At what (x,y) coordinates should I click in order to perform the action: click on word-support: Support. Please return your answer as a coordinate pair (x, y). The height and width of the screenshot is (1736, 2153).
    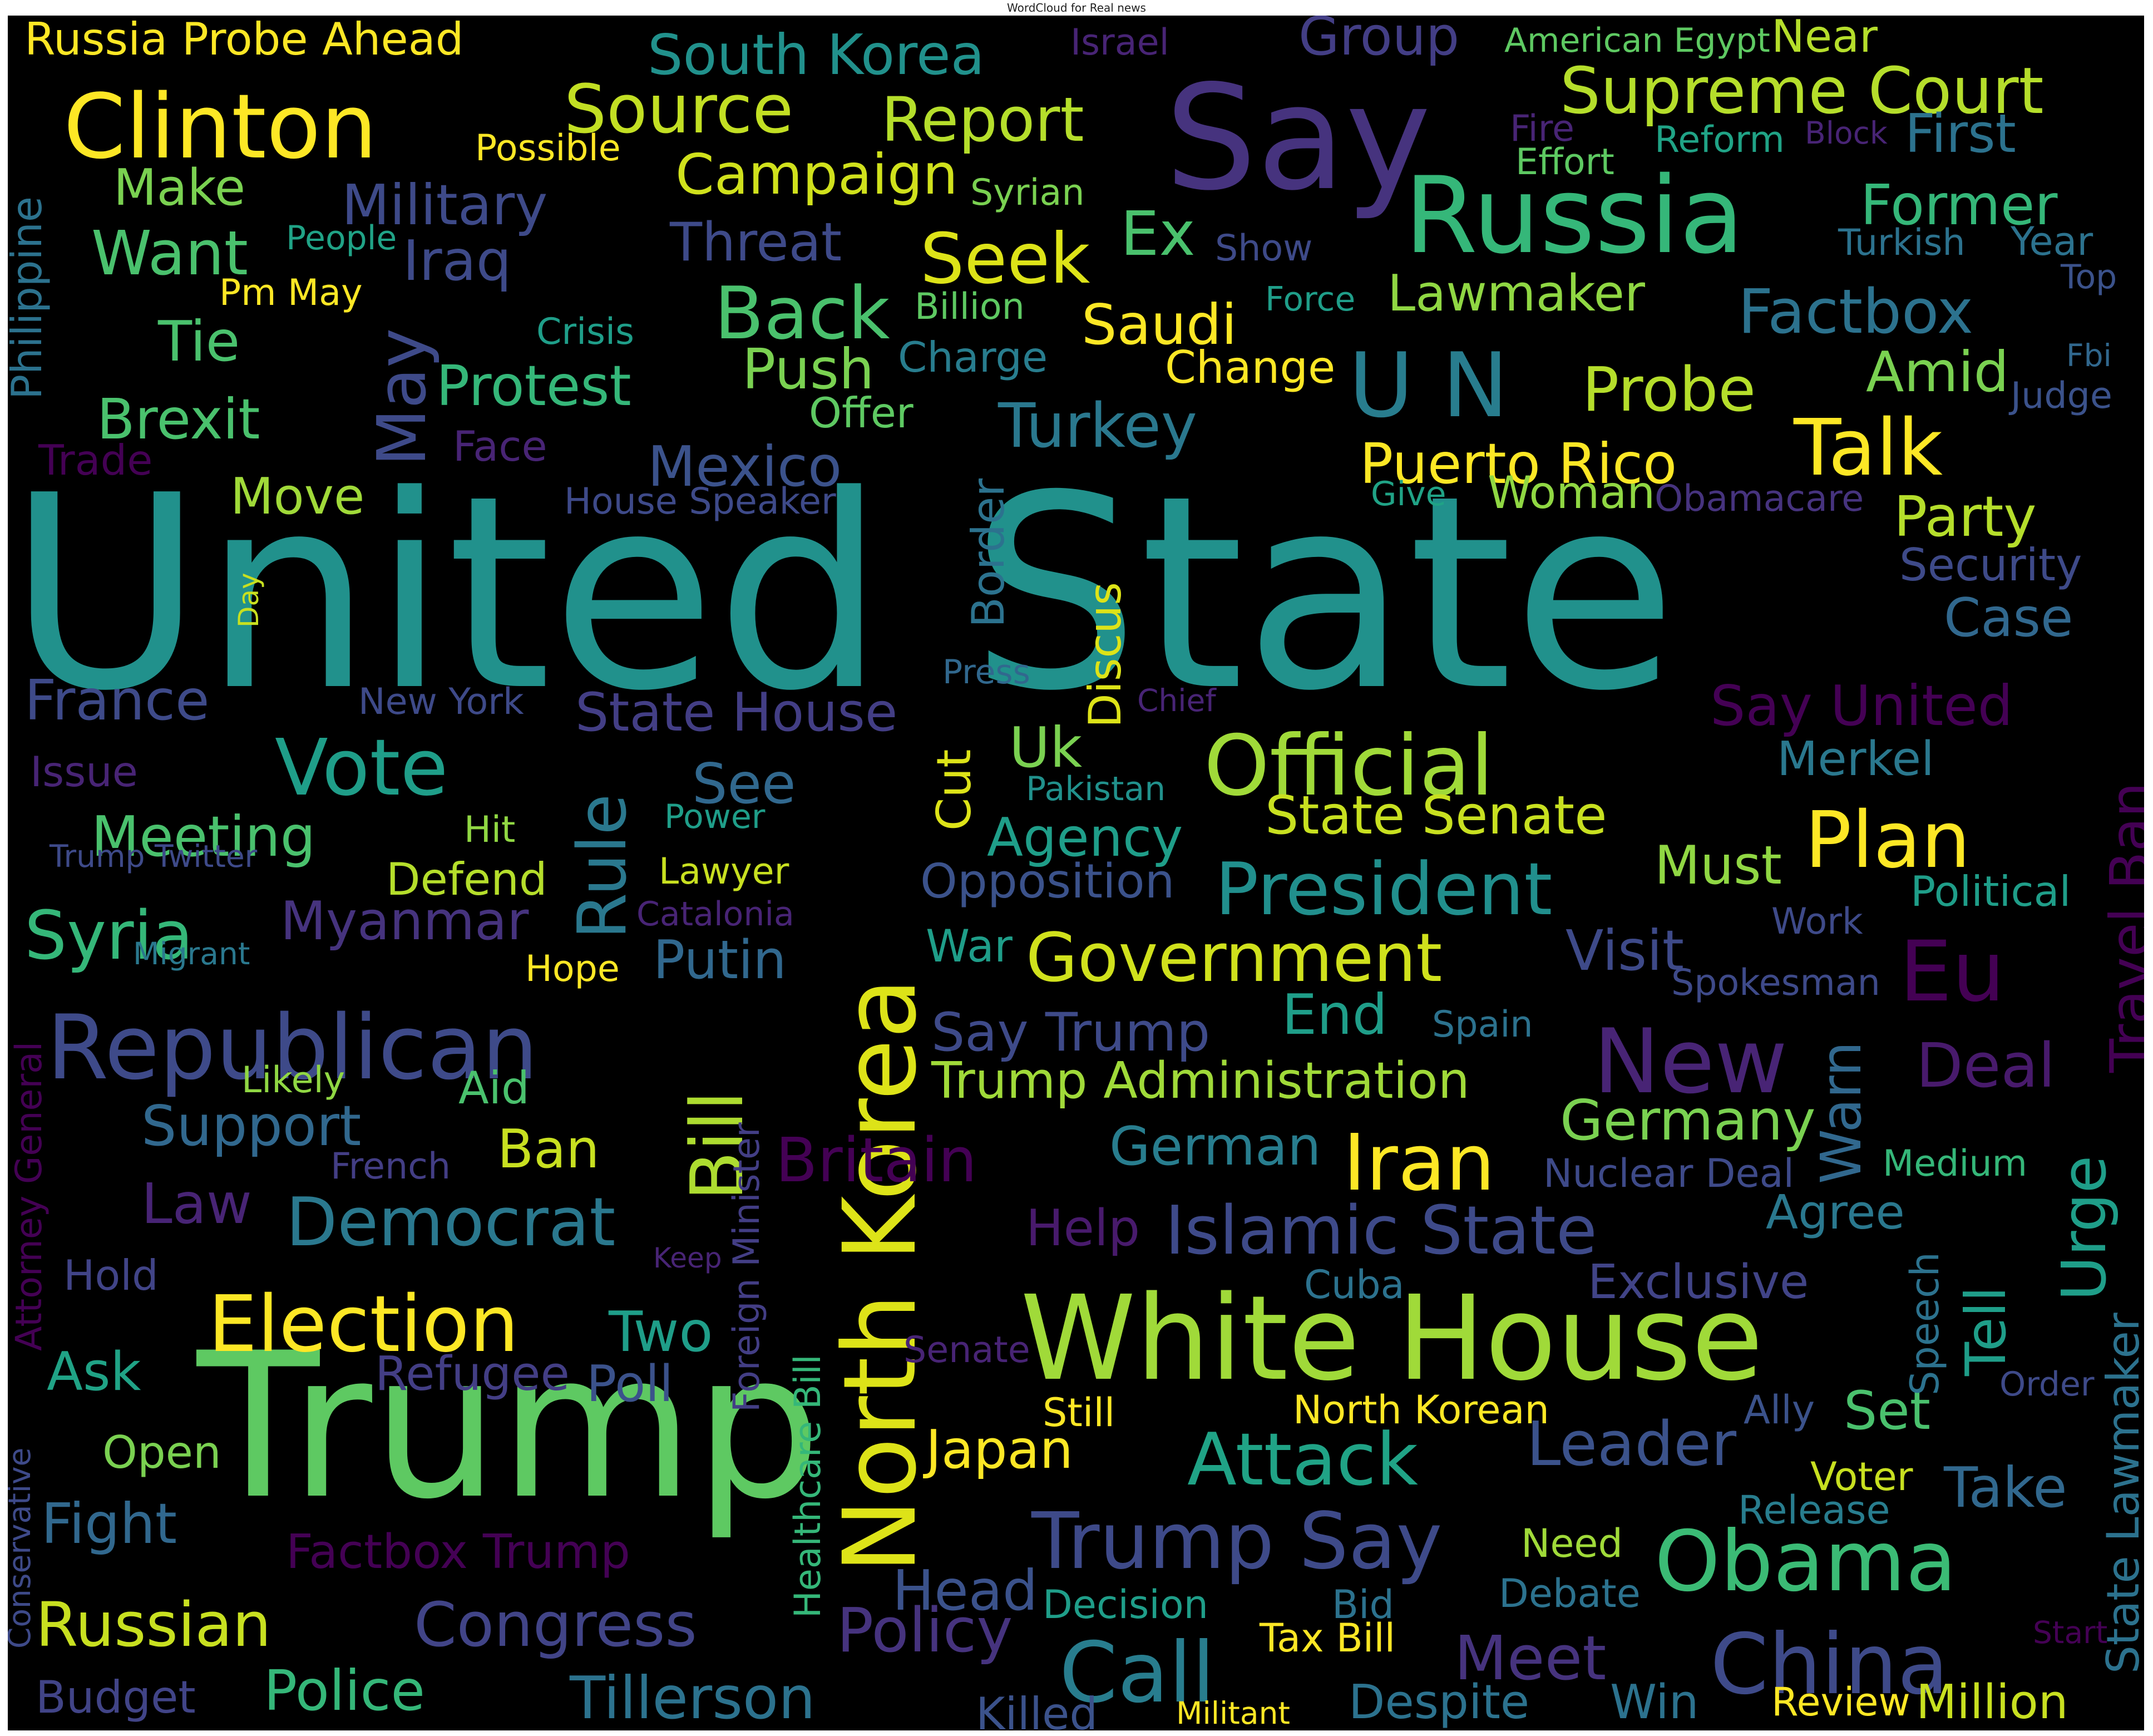
    Looking at the image, I should click on (251, 1125).